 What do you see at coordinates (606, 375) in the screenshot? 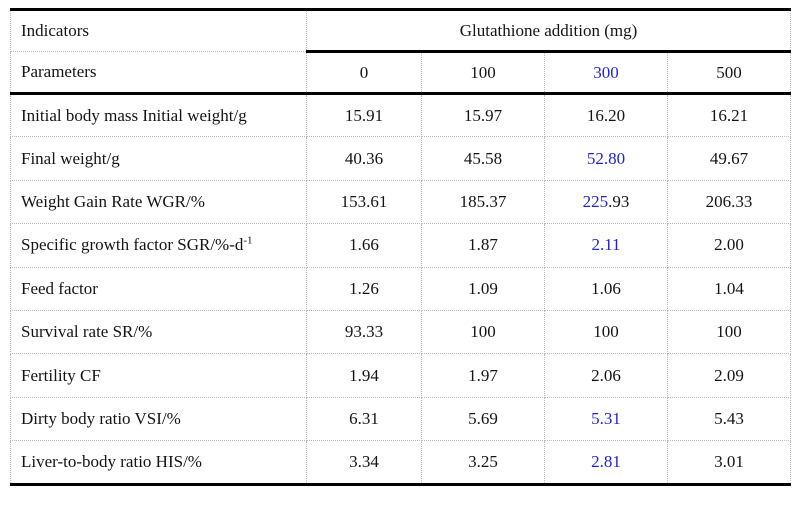
I see `cell-value: 2.06` at bounding box center [606, 375].